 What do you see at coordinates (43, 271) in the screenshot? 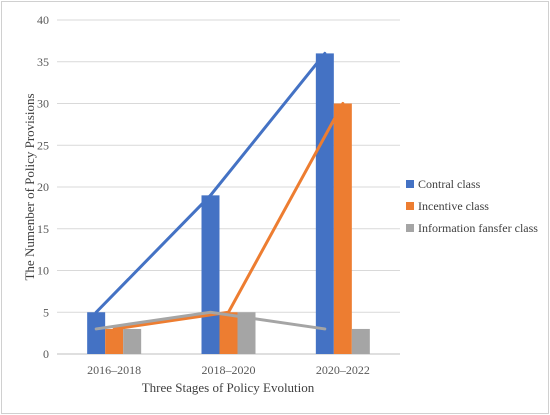
I see `y-tick-label: 10` at bounding box center [43, 271].